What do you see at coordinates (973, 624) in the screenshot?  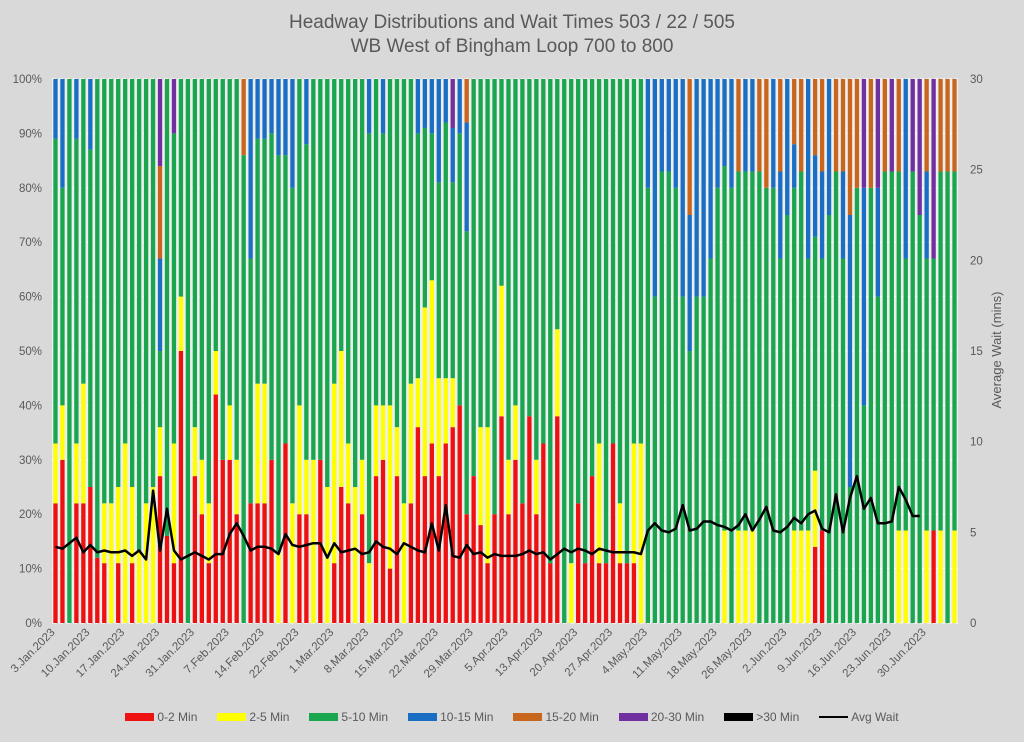 I see `y2-tick-label: 0` at bounding box center [973, 624].